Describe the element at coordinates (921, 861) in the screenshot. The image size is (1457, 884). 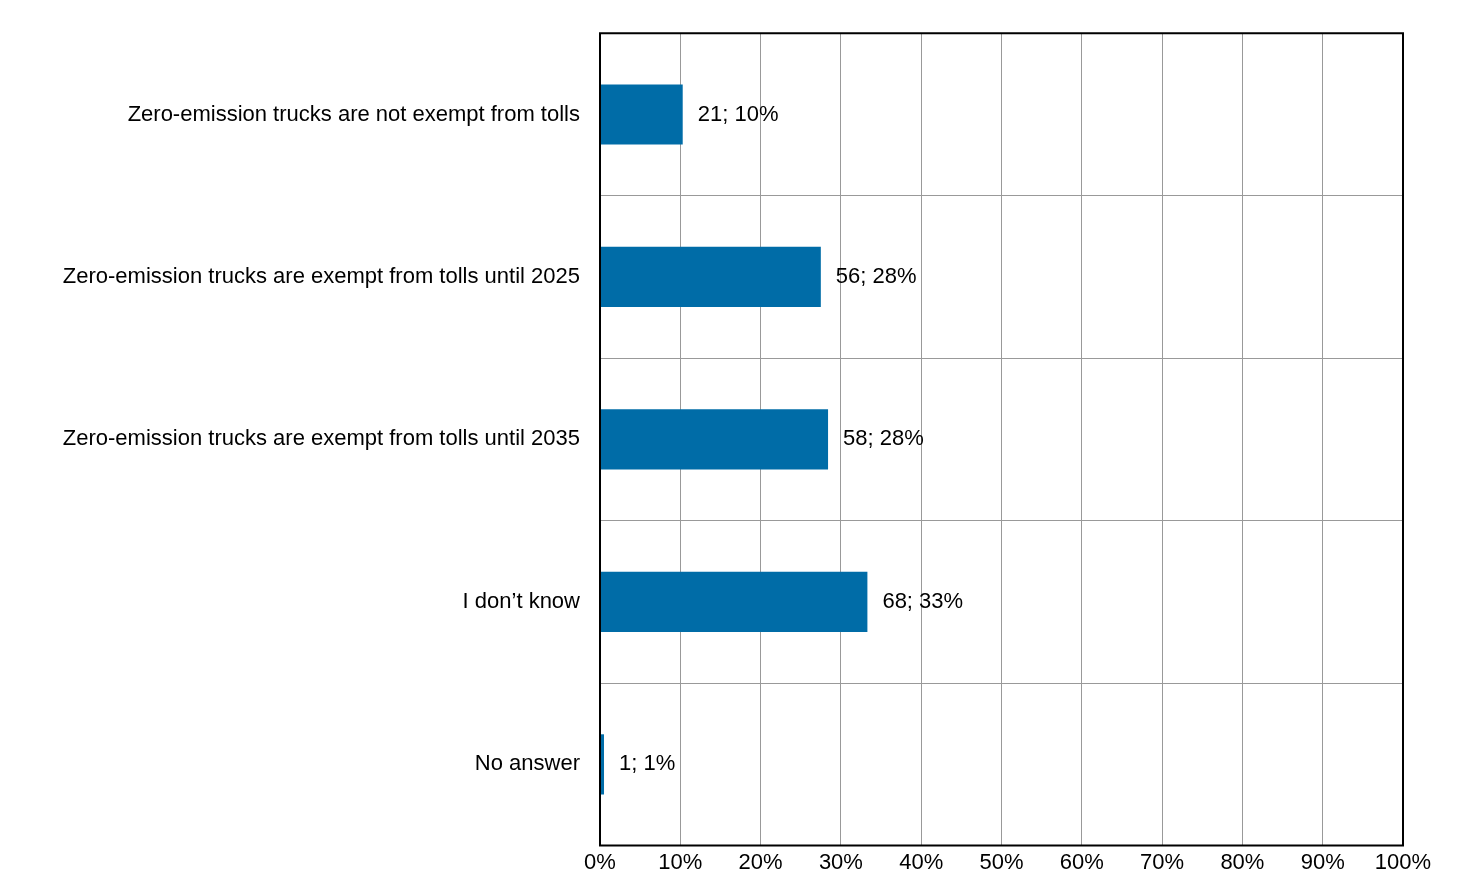
I see `x-tick-label: 40%` at that location.